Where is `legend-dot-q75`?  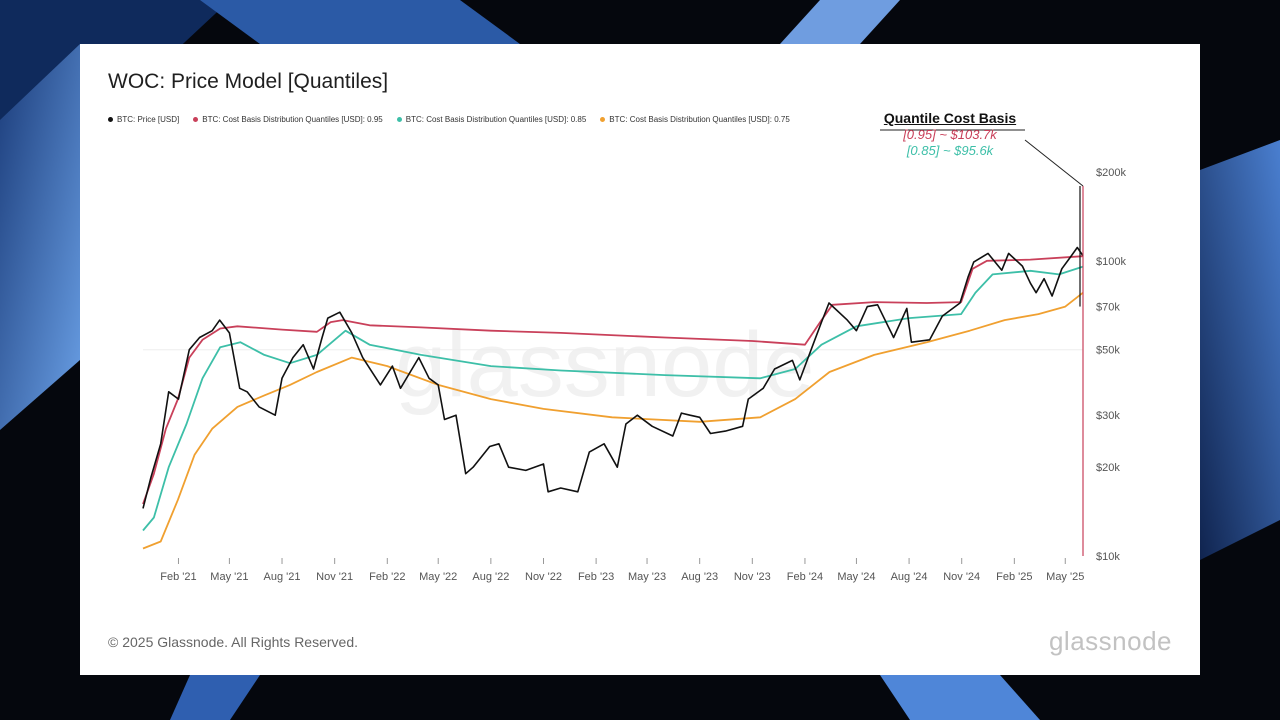 legend-dot-q75 is located at coordinates (603, 119).